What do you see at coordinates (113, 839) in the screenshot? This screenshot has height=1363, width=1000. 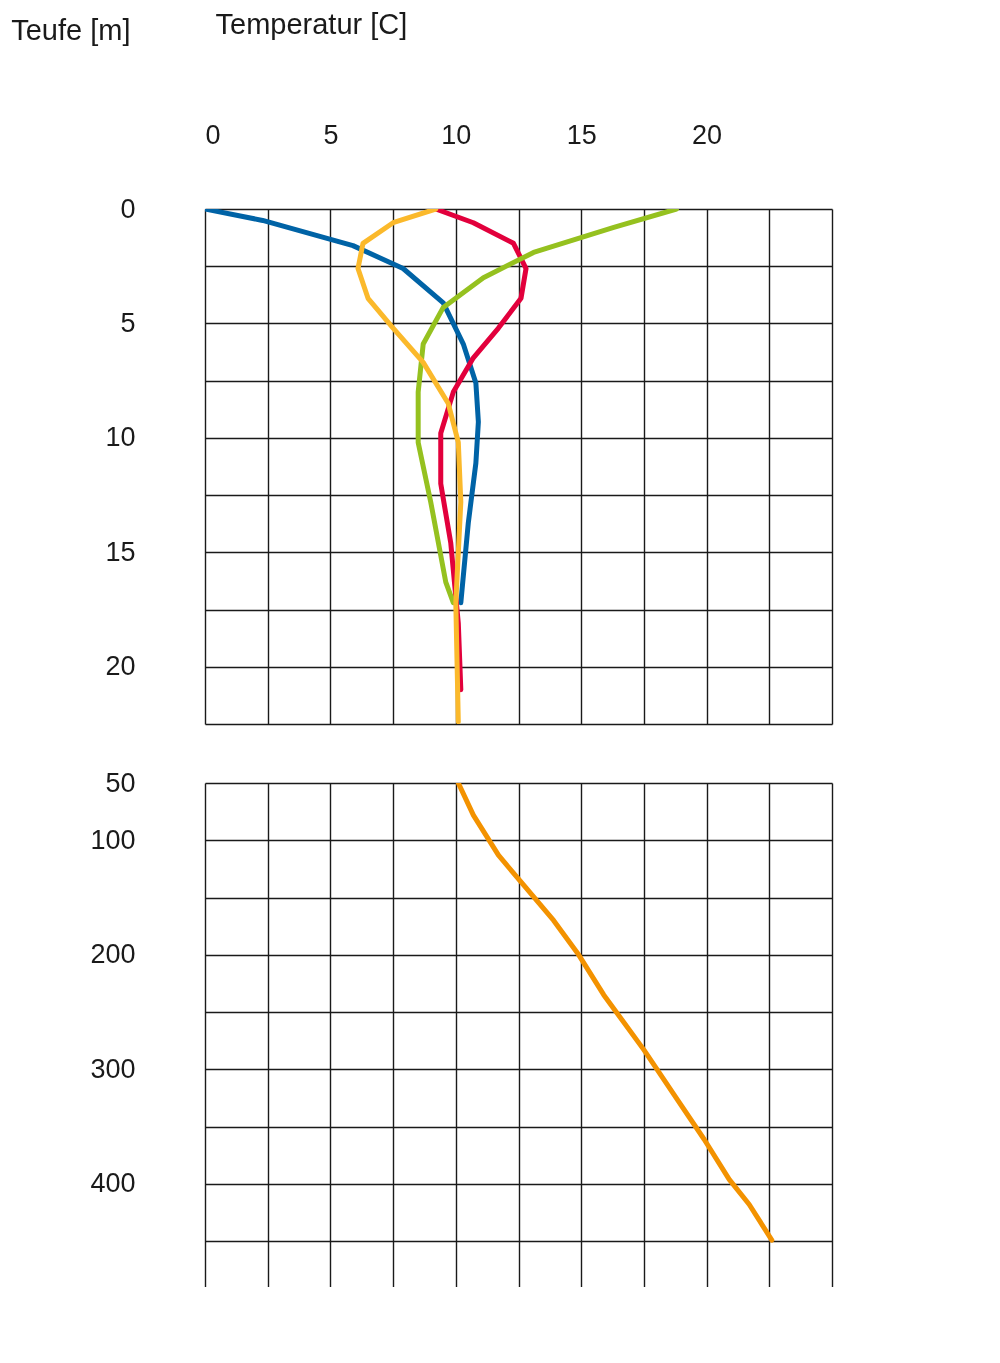 I see `y-tick-label: 100` at bounding box center [113, 839].